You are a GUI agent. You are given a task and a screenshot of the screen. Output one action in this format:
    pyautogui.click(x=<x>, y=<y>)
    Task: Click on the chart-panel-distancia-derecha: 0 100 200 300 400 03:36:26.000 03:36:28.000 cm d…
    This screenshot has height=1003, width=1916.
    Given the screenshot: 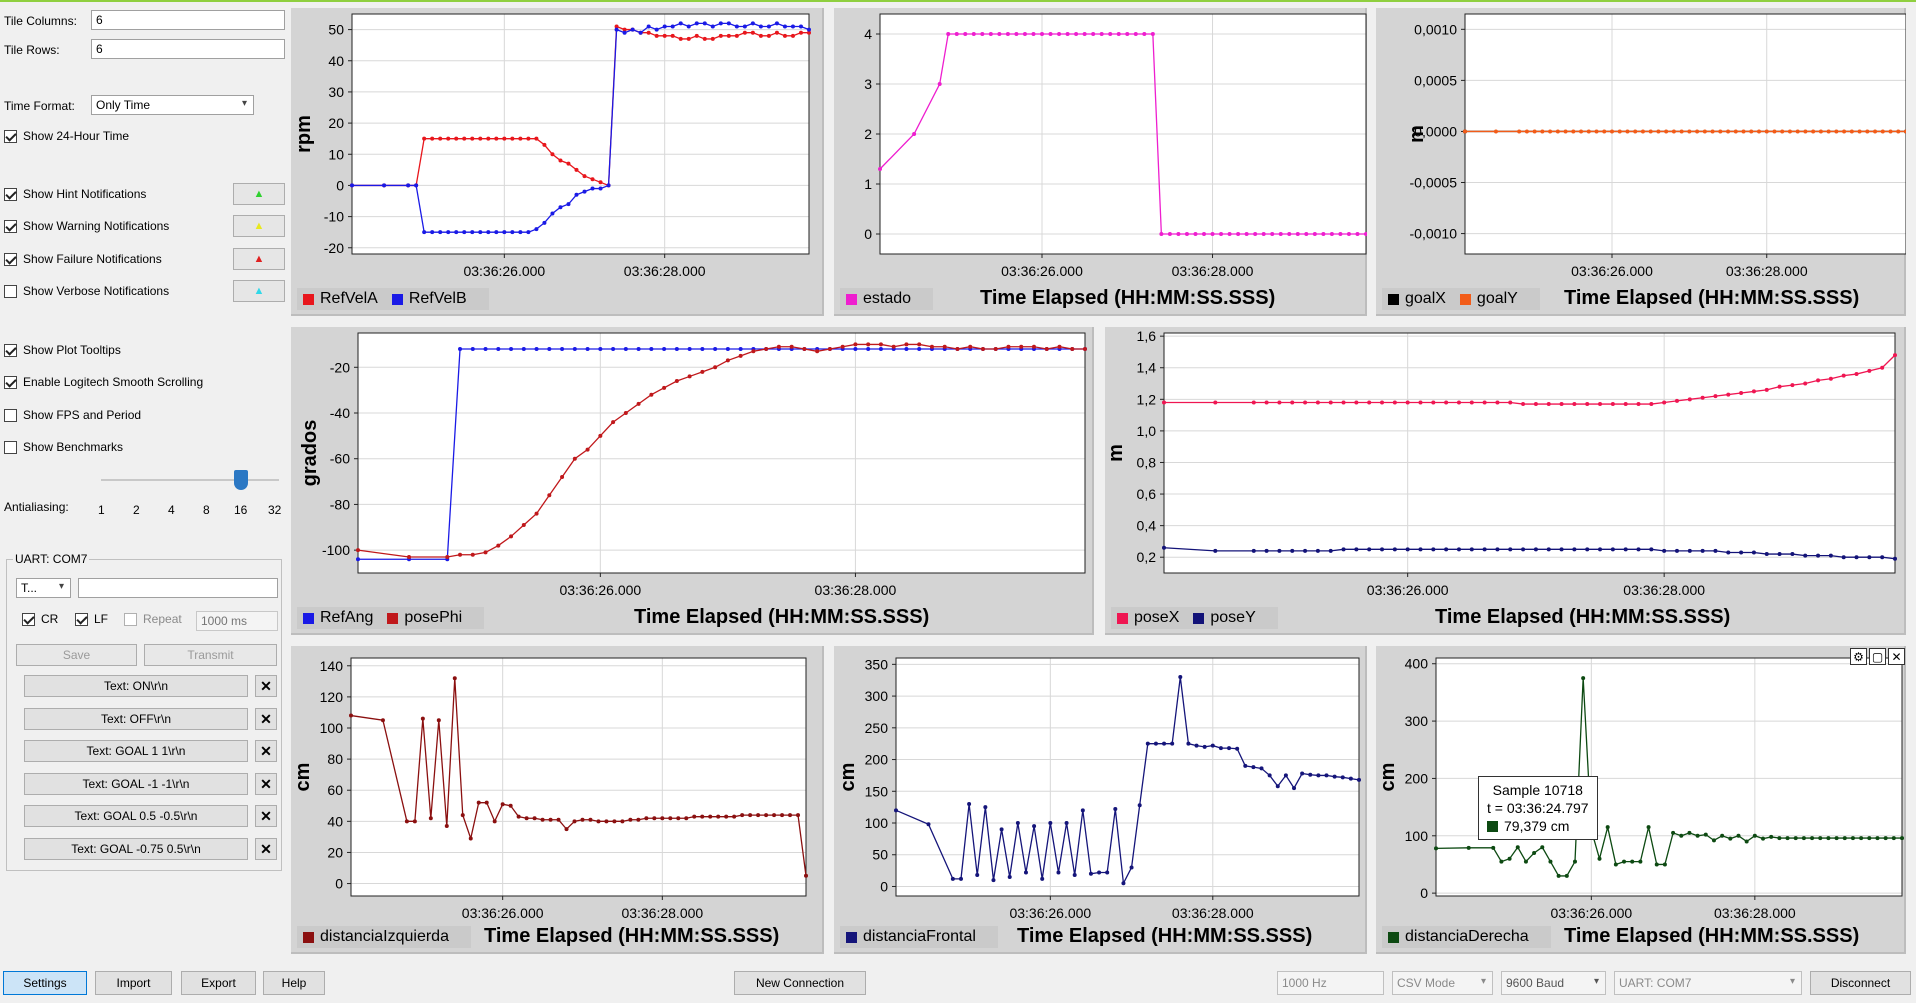 What is the action you would take?
    pyautogui.click(x=1641, y=800)
    